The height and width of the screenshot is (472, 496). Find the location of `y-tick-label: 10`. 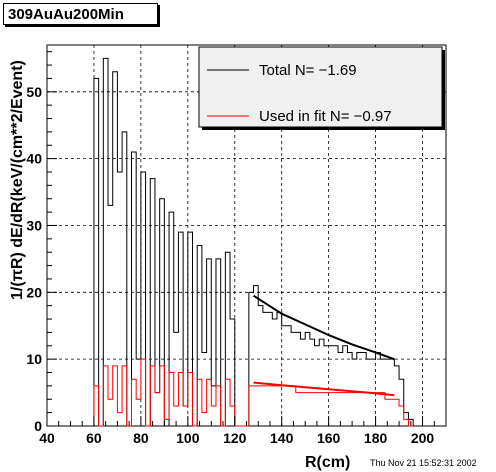

y-tick-label: 10 is located at coordinates (34, 359).